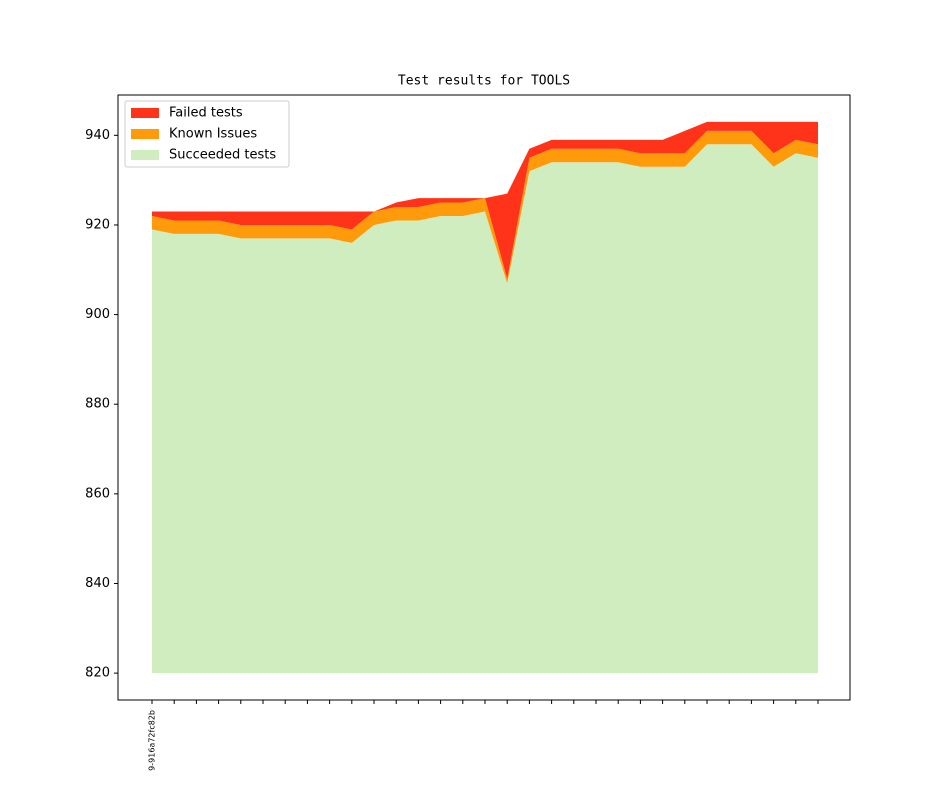 Image resolution: width=944 pixels, height=791 pixels. I want to click on legend-label: Known Issues, so click(213, 134).